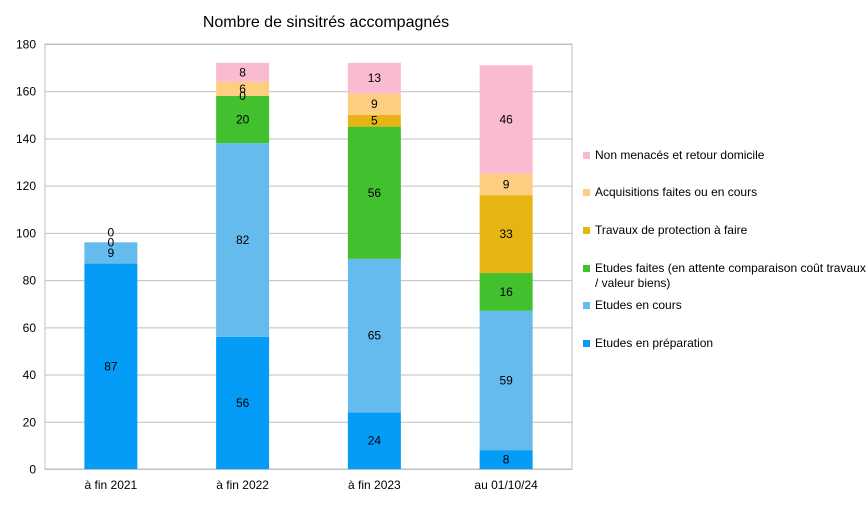  I want to click on chart-title: Nombre de sinsitrés accompagnés, so click(326, 22).